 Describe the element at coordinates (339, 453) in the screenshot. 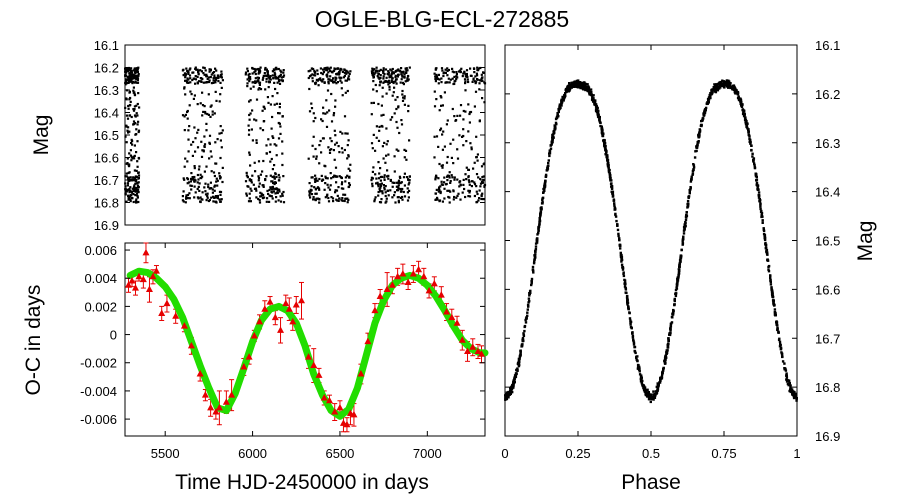

I see `oc-x-tick-label: 6500` at that location.